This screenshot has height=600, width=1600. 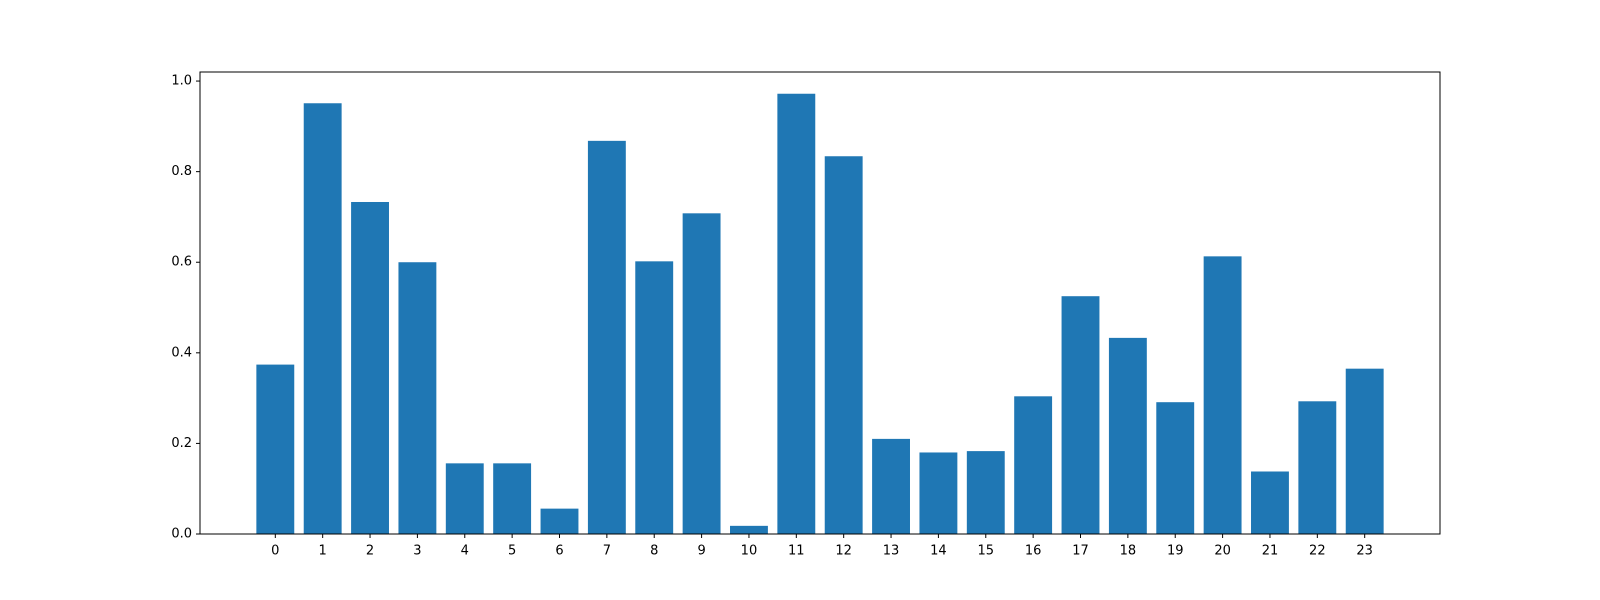 I want to click on x-tick-label: 11, so click(x=796, y=551).